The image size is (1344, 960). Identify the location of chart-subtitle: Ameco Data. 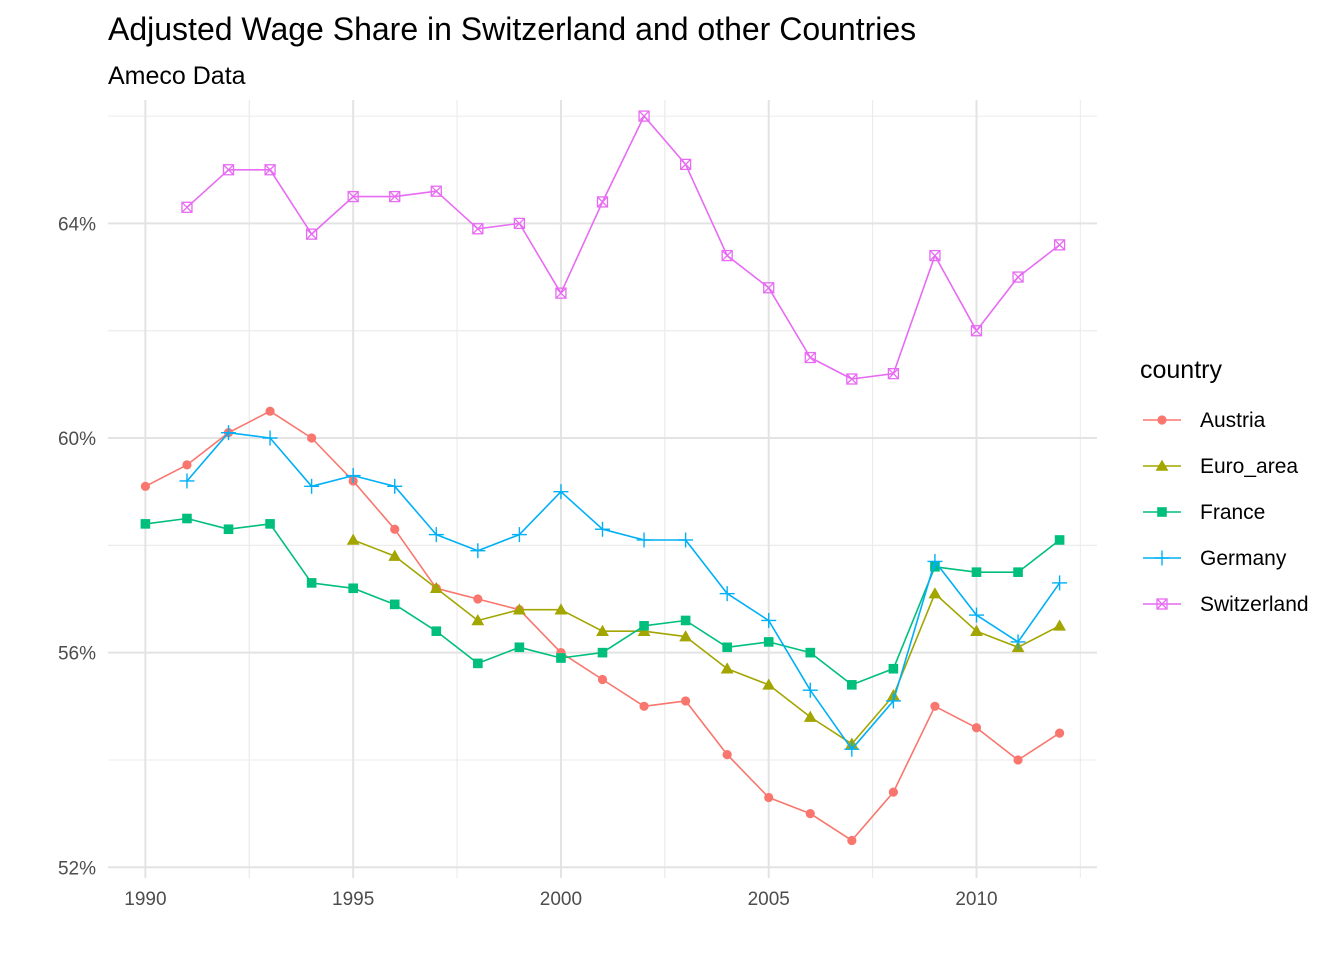
(177, 76).